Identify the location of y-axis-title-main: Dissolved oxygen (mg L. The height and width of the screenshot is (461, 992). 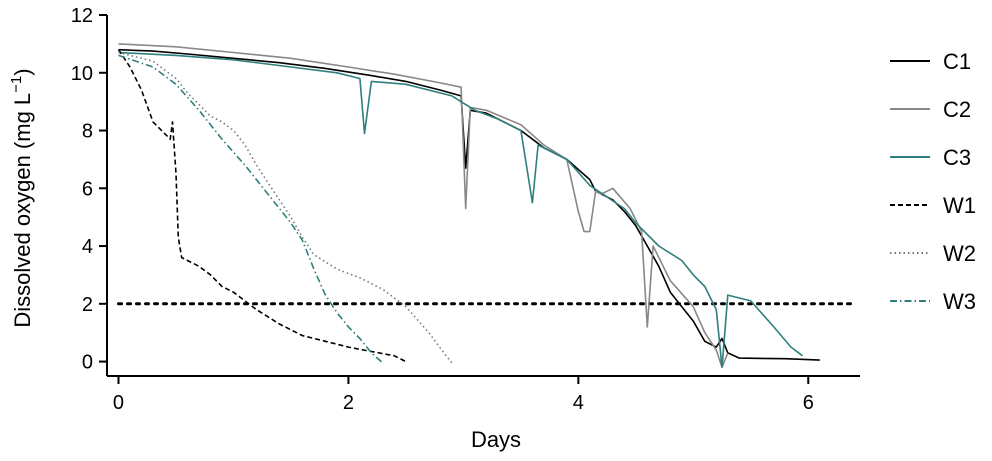
(22, 210).